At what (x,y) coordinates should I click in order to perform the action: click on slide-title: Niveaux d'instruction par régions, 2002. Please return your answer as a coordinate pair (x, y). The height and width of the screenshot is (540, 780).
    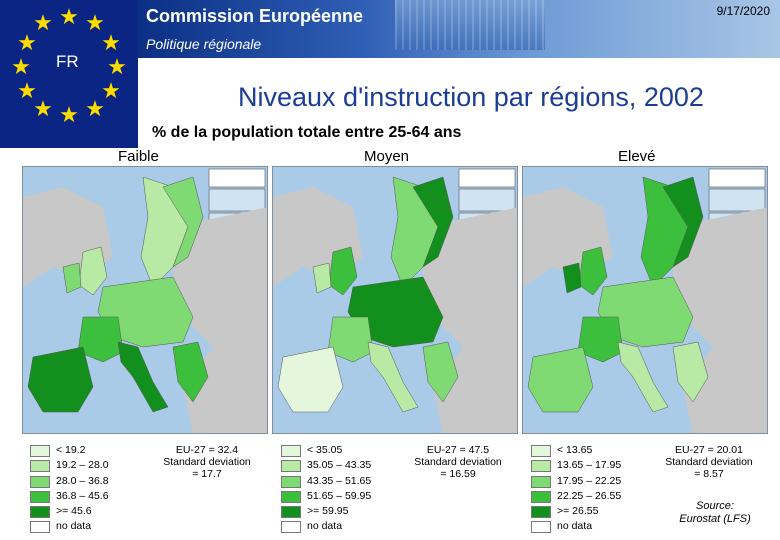
    Looking at the image, I should click on (471, 97).